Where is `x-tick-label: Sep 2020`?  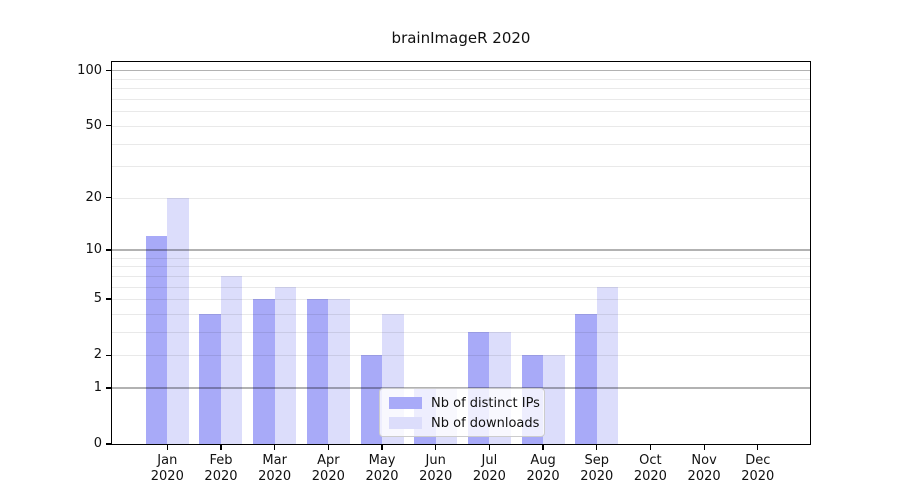 x-tick-label: Sep 2020 is located at coordinates (597, 468).